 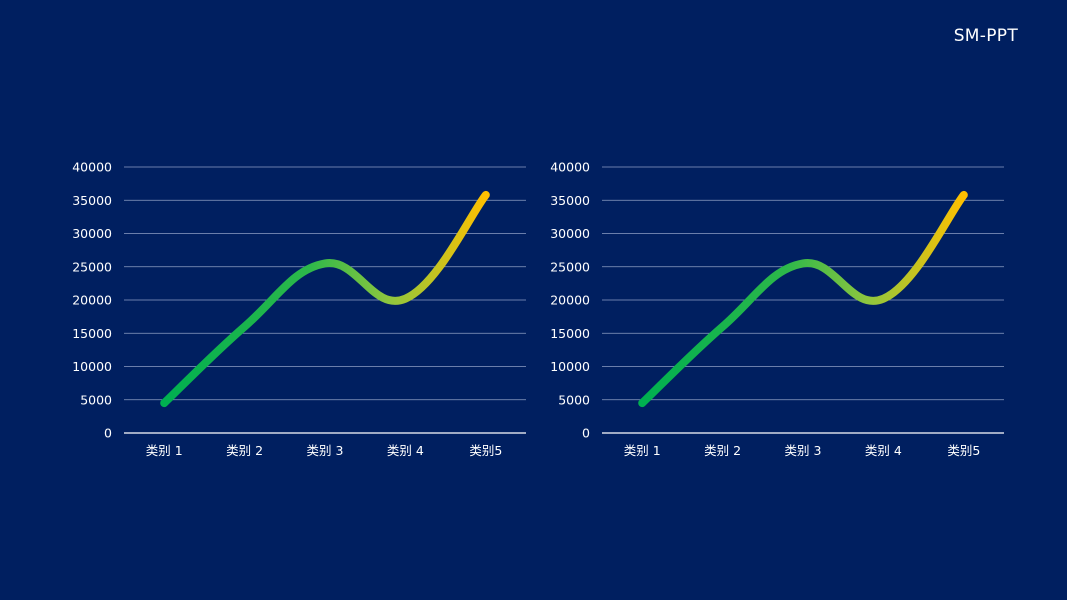 What do you see at coordinates (985, 36) in the screenshot?
I see `brand-label: SM-PPT` at bounding box center [985, 36].